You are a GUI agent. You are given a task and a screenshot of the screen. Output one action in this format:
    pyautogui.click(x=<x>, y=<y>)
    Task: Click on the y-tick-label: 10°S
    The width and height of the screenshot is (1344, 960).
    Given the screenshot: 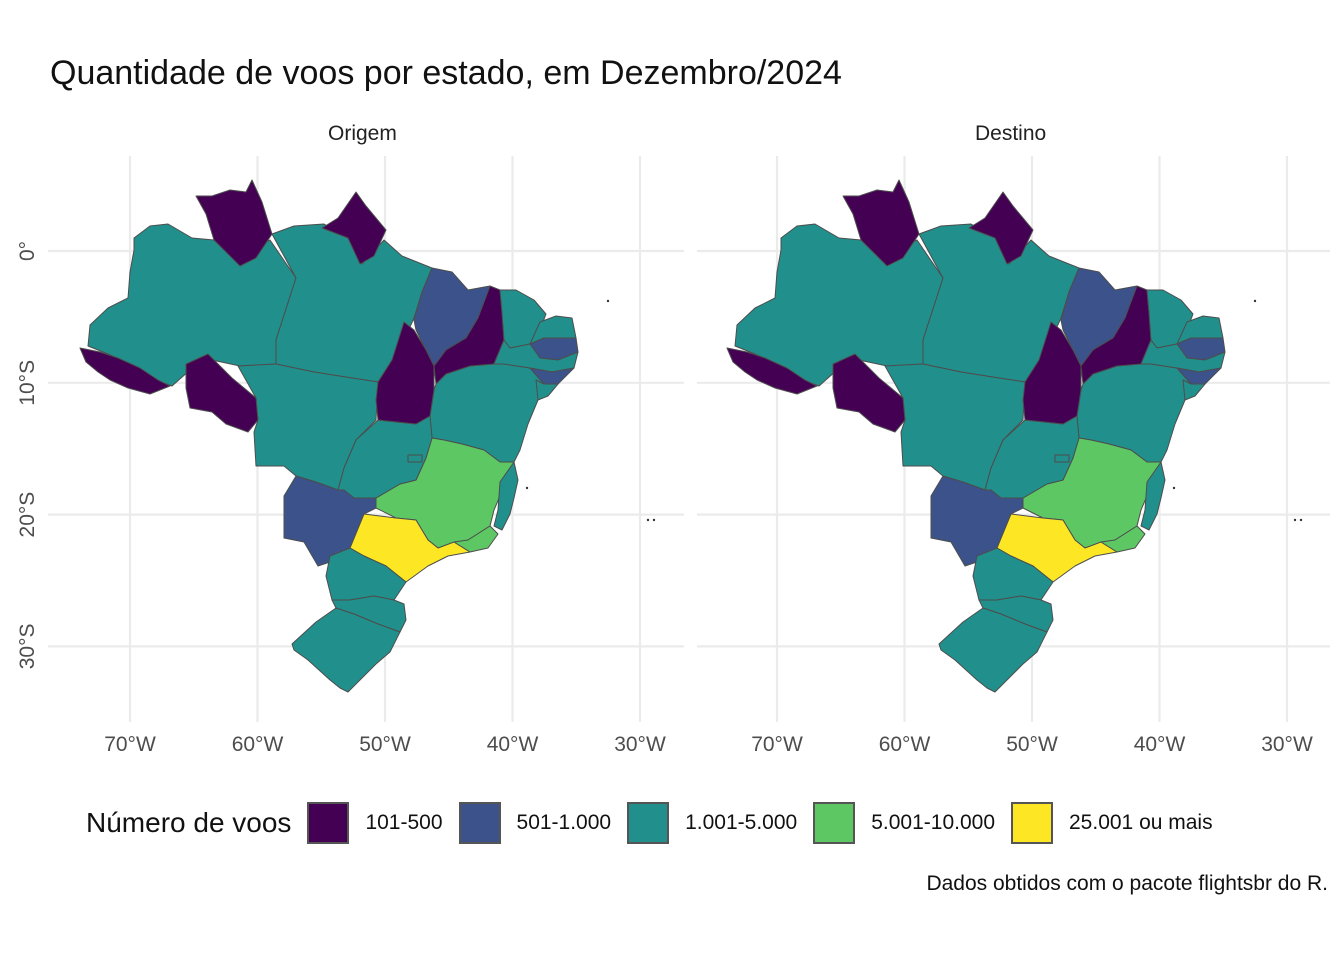 What is the action you would take?
    pyautogui.click(x=27, y=383)
    